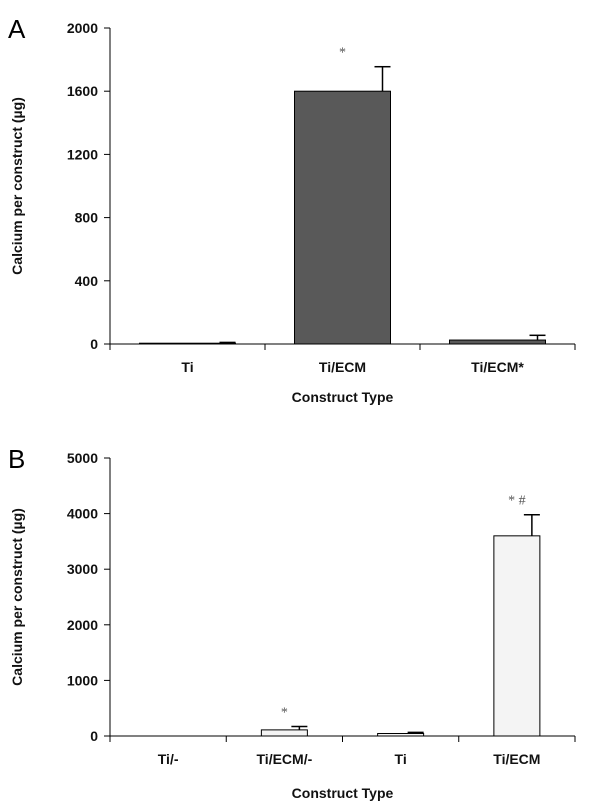 This screenshot has width=591, height=802. I want to click on x-tick-label: Ti/ECM*, so click(497, 367).